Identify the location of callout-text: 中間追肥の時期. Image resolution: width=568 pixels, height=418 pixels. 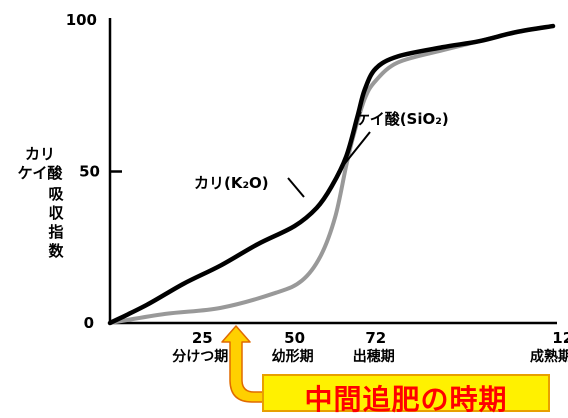
(406, 399).